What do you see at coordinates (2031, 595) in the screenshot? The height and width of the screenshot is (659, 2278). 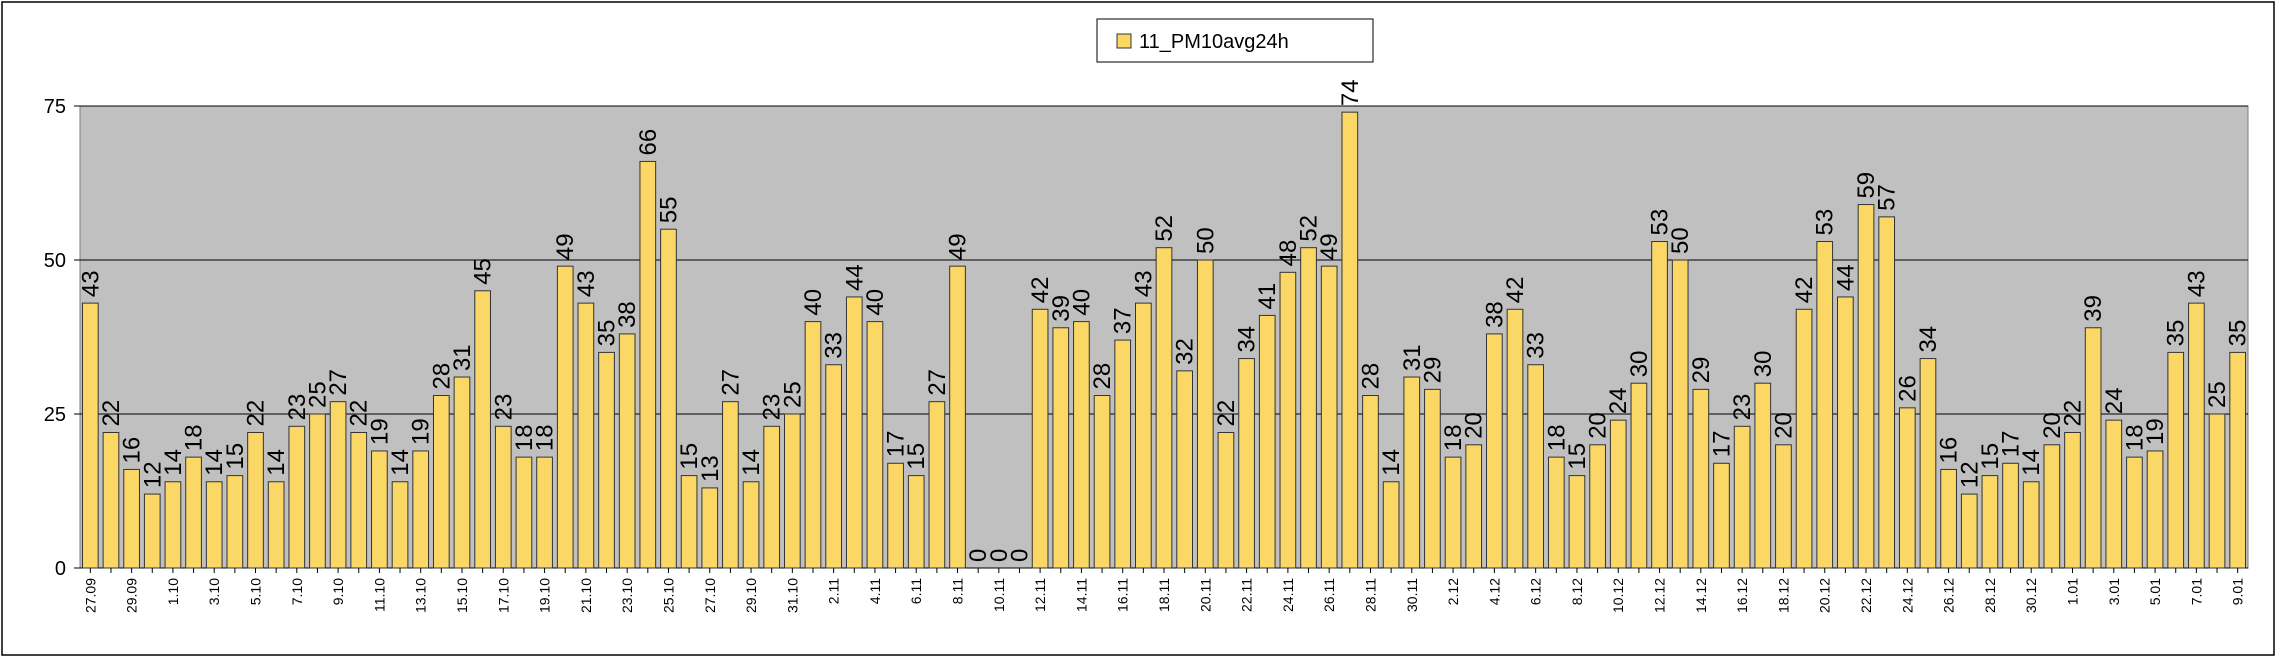 I see `x-tick-label: 30.12` at bounding box center [2031, 595].